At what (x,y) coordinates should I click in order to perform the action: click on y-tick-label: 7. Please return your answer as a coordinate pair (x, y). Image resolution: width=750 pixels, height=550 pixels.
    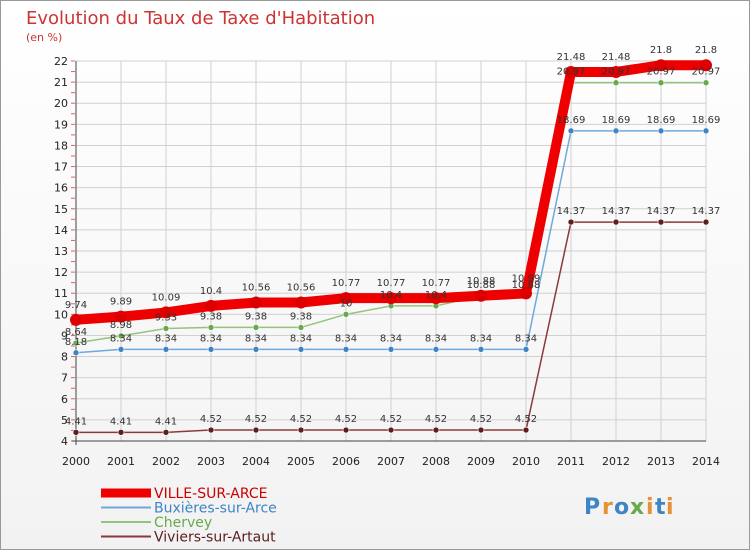
    Looking at the image, I should click on (64, 378).